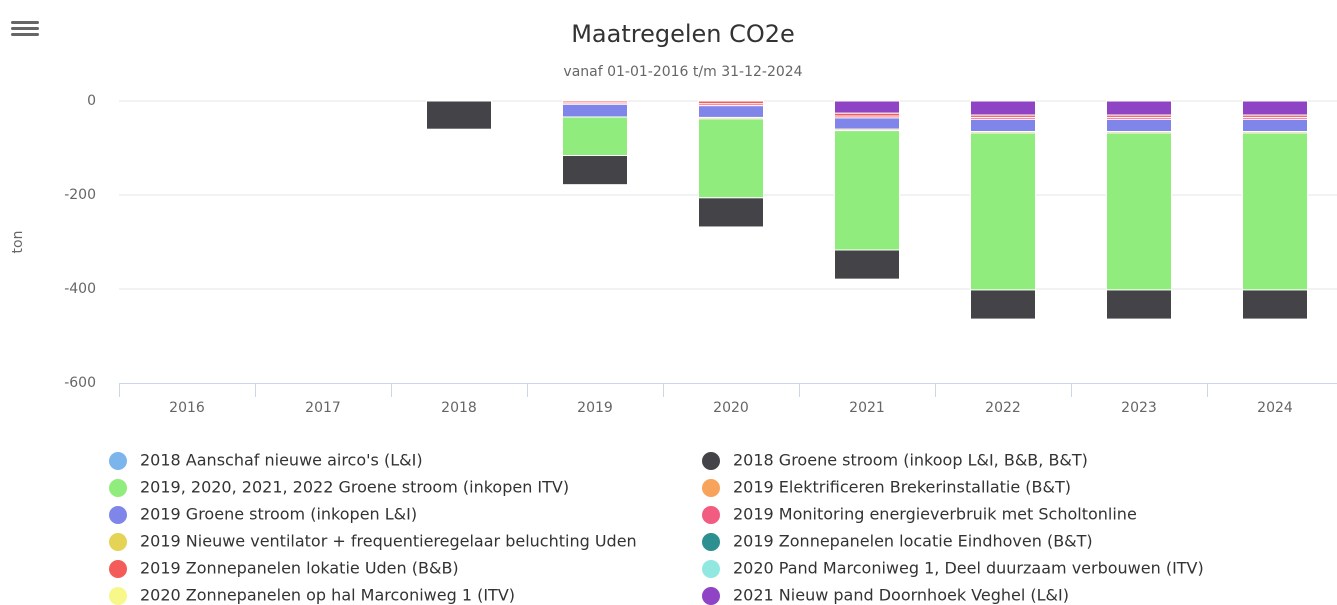  I want to click on x-tick-label: 2018, so click(459, 408).